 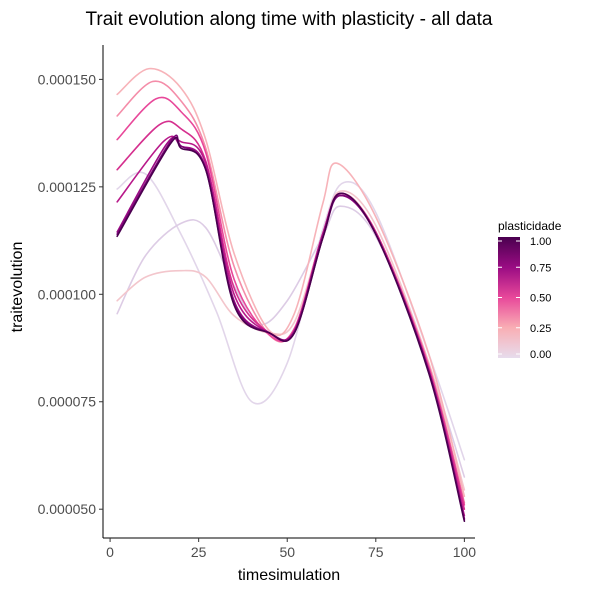 I want to click on legend-tick-label: 0.50, so click(x=540, y=299).